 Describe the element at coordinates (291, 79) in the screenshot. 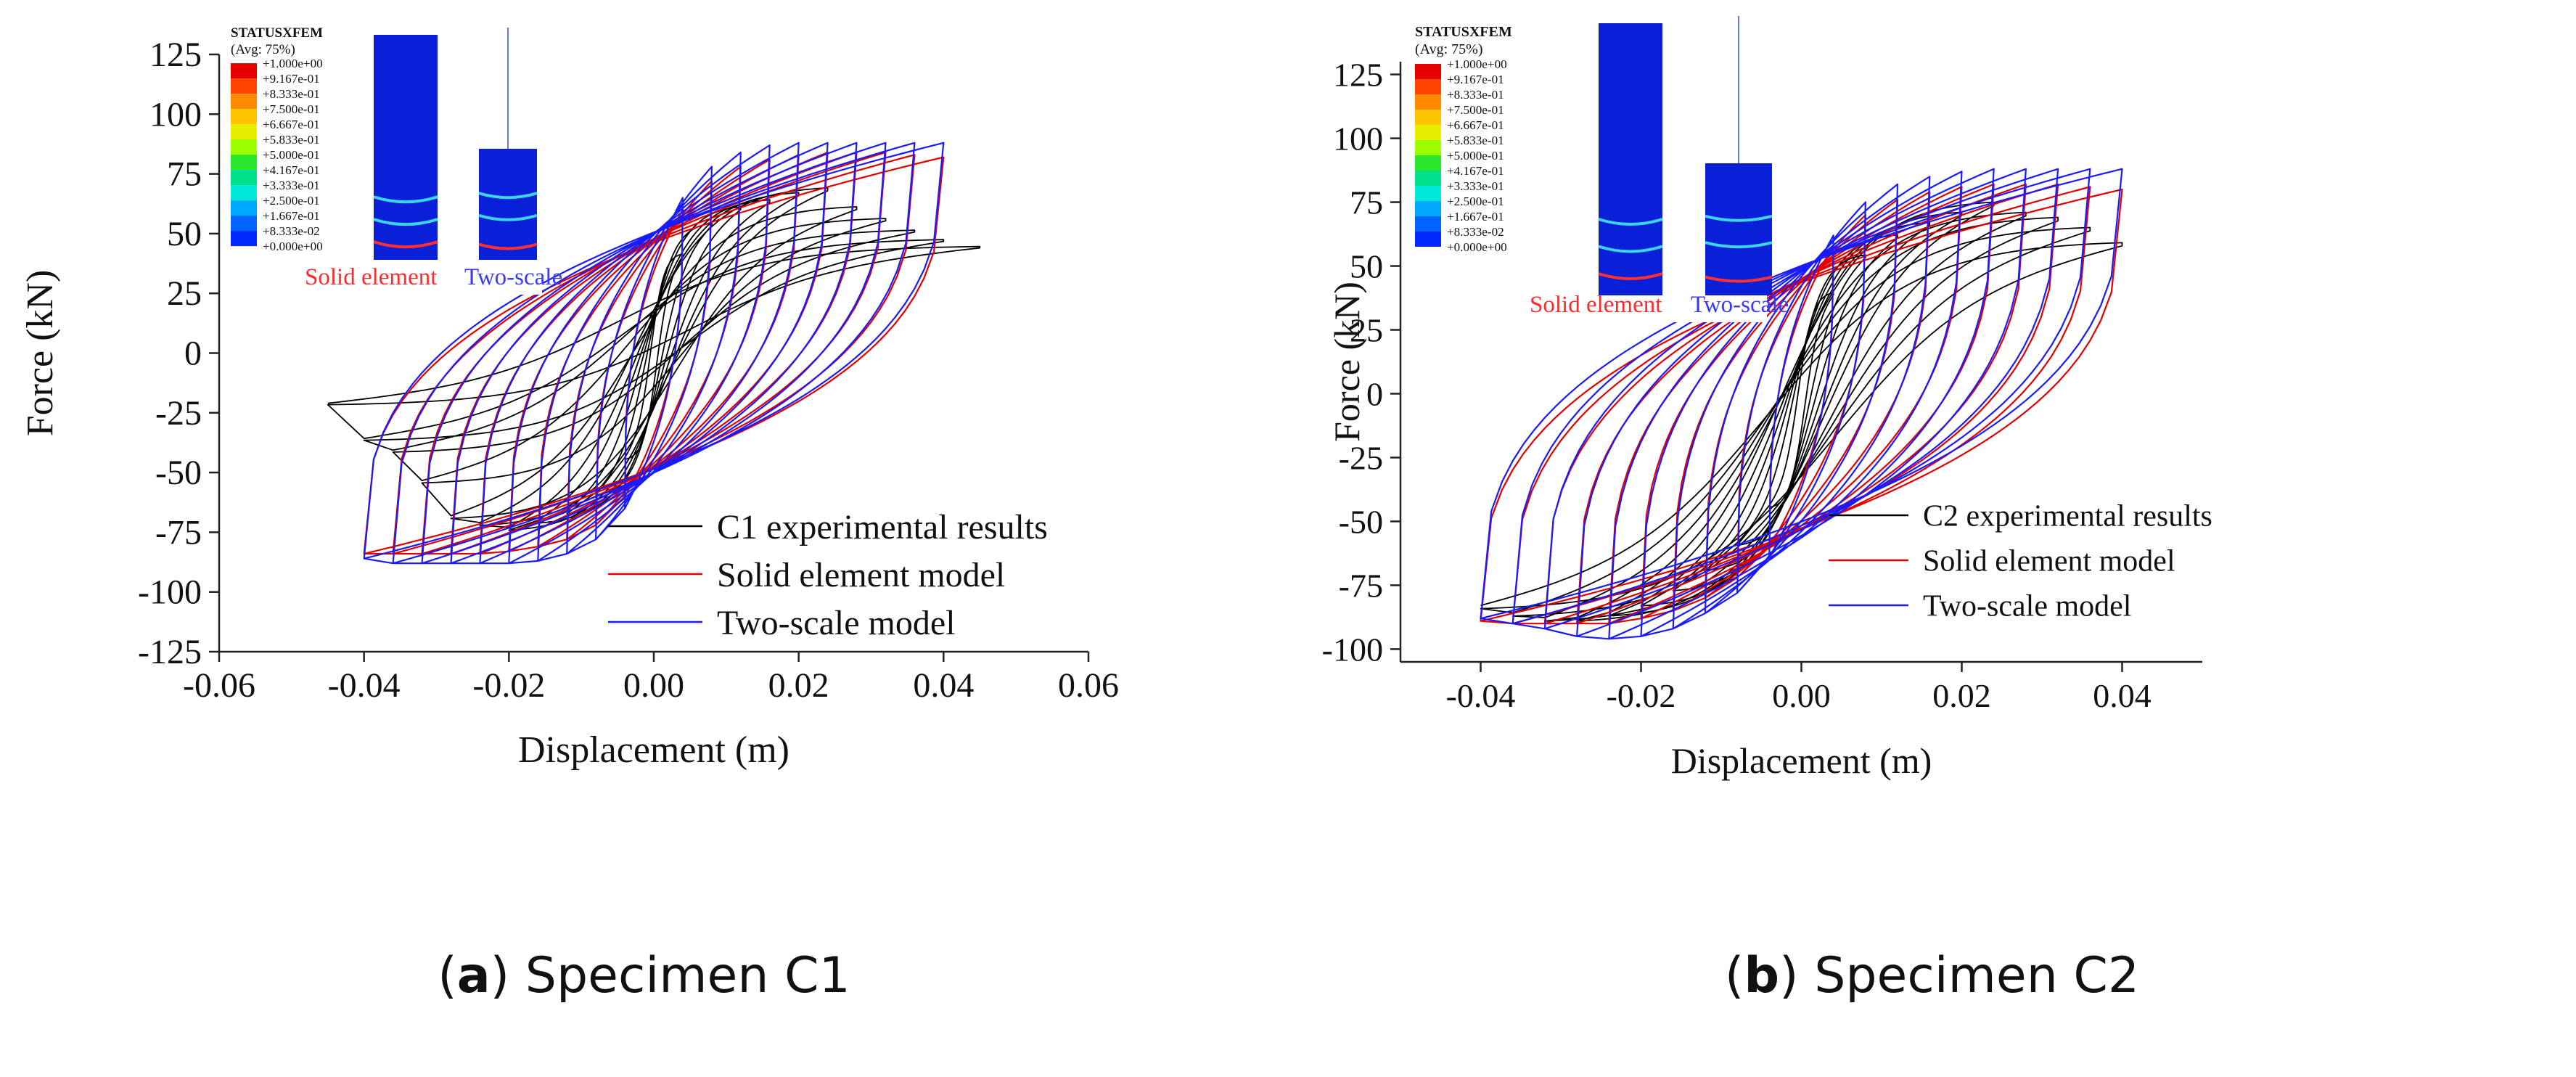

I see `inset-scale-value-a: +9.167e-01` at that location.